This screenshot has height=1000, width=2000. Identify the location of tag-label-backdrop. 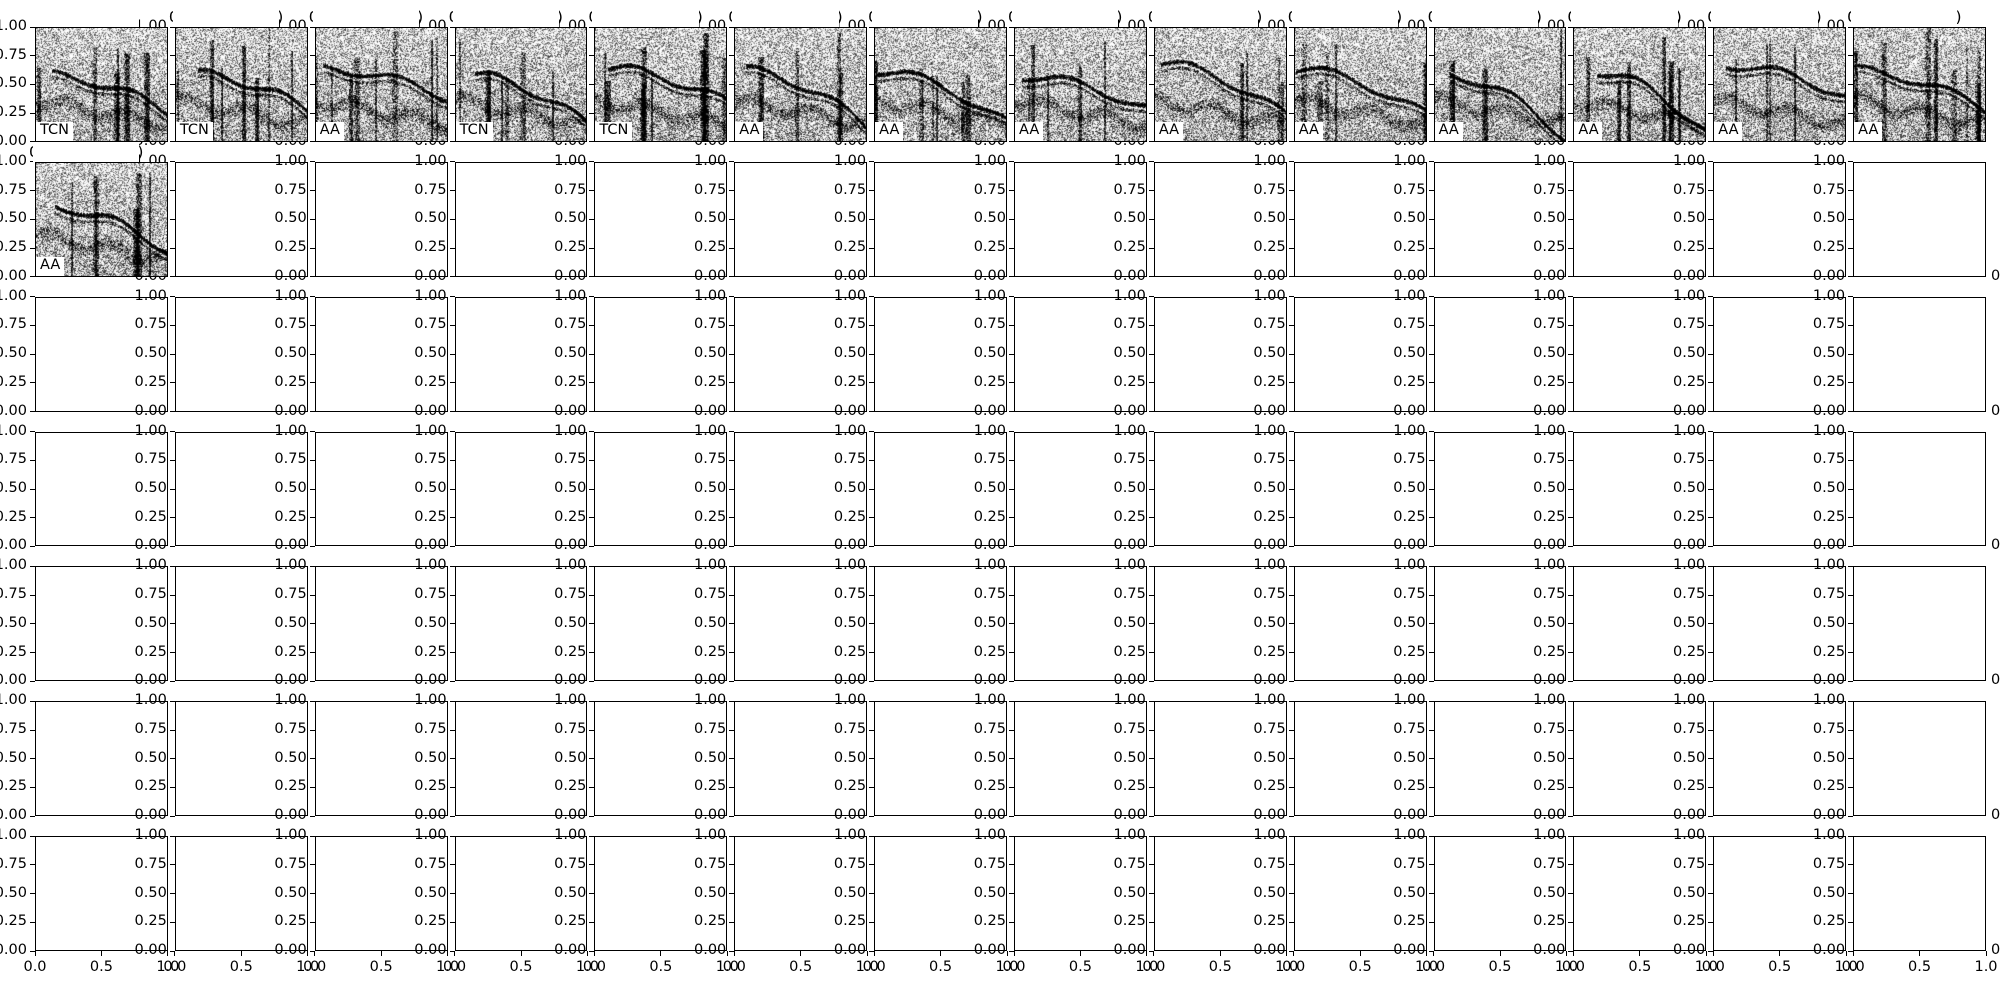
(194, 131).